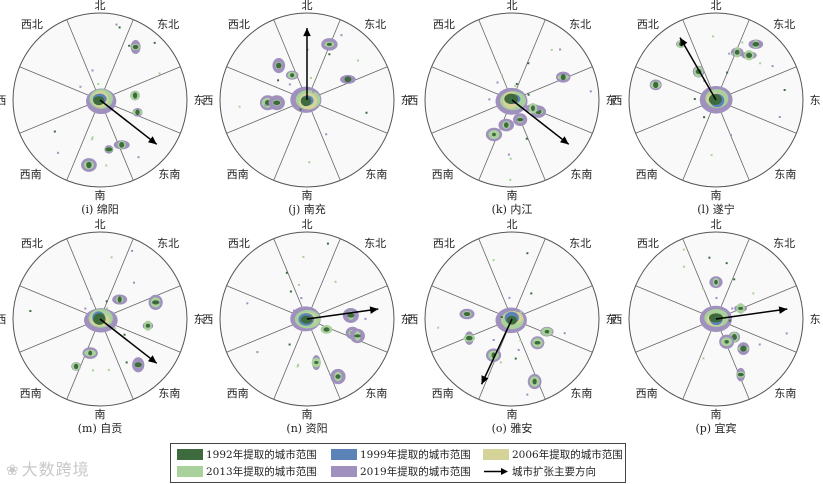 This screenshot has width=823, height=484. I want to click on legend-item-2006: 2006年提取的城市范围, so click(553, 454).